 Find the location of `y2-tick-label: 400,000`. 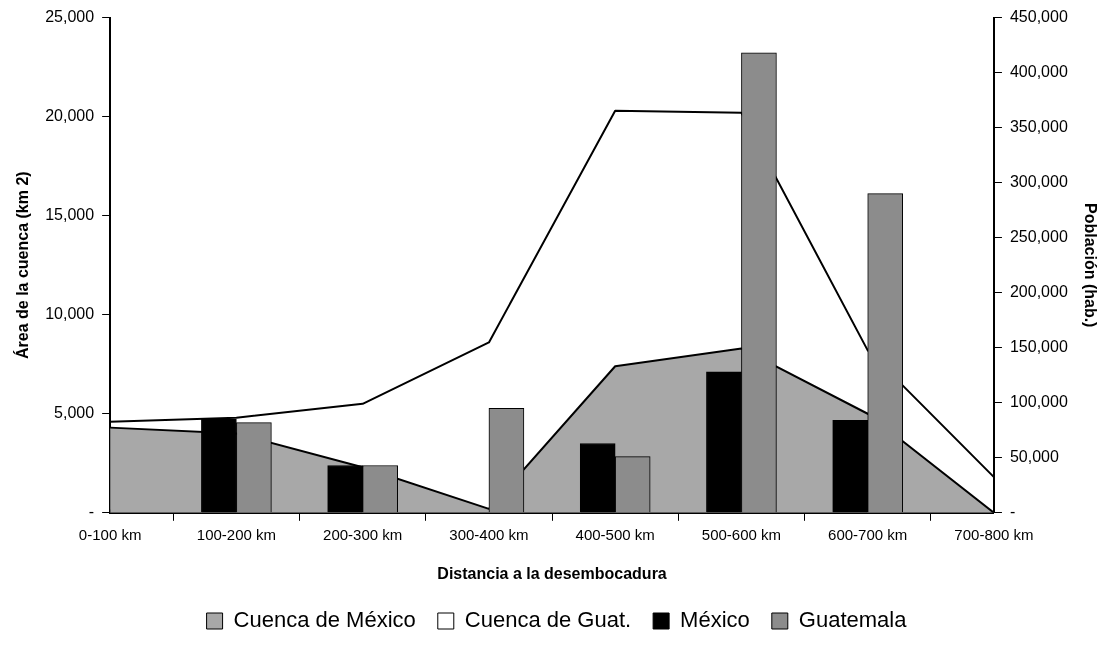

y2-tick-label: 400,000 is located at coordinates (1038, 72).